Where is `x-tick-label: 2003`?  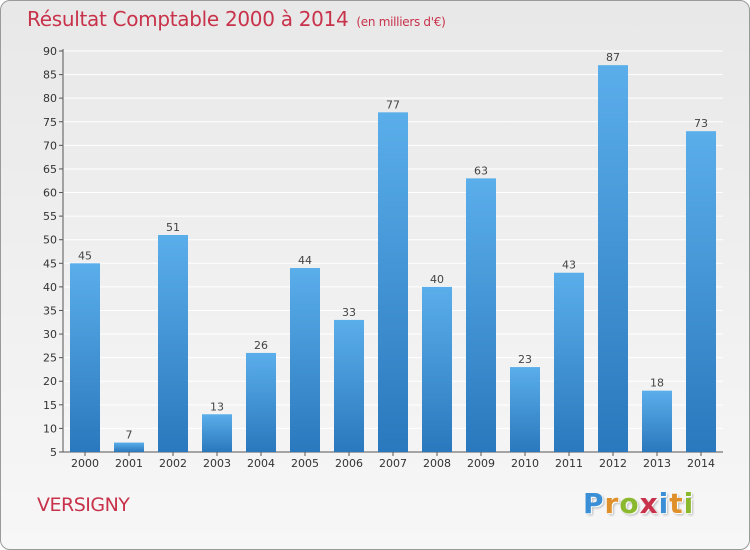 x-tick-label: 2003 is located at coordinates (217, 463).